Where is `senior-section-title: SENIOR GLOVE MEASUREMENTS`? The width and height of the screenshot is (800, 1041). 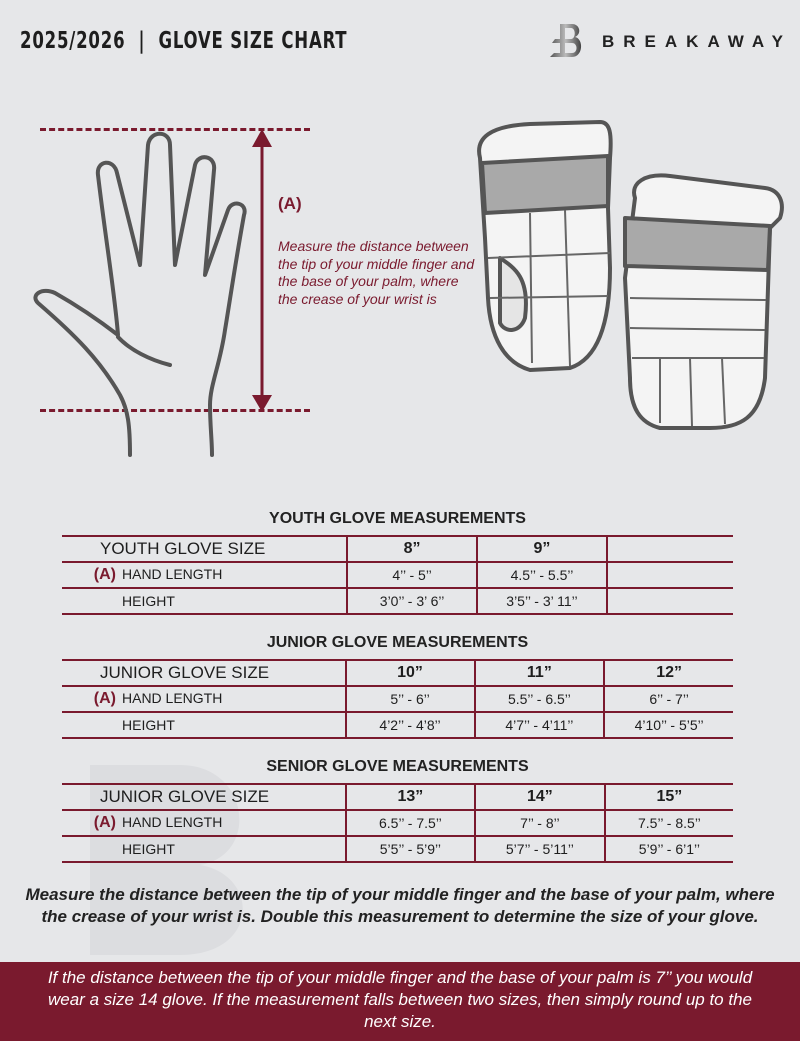
senior-section-title: SENIOR GLOVE MEASUREMENTS is located at coordinates (397, 766).